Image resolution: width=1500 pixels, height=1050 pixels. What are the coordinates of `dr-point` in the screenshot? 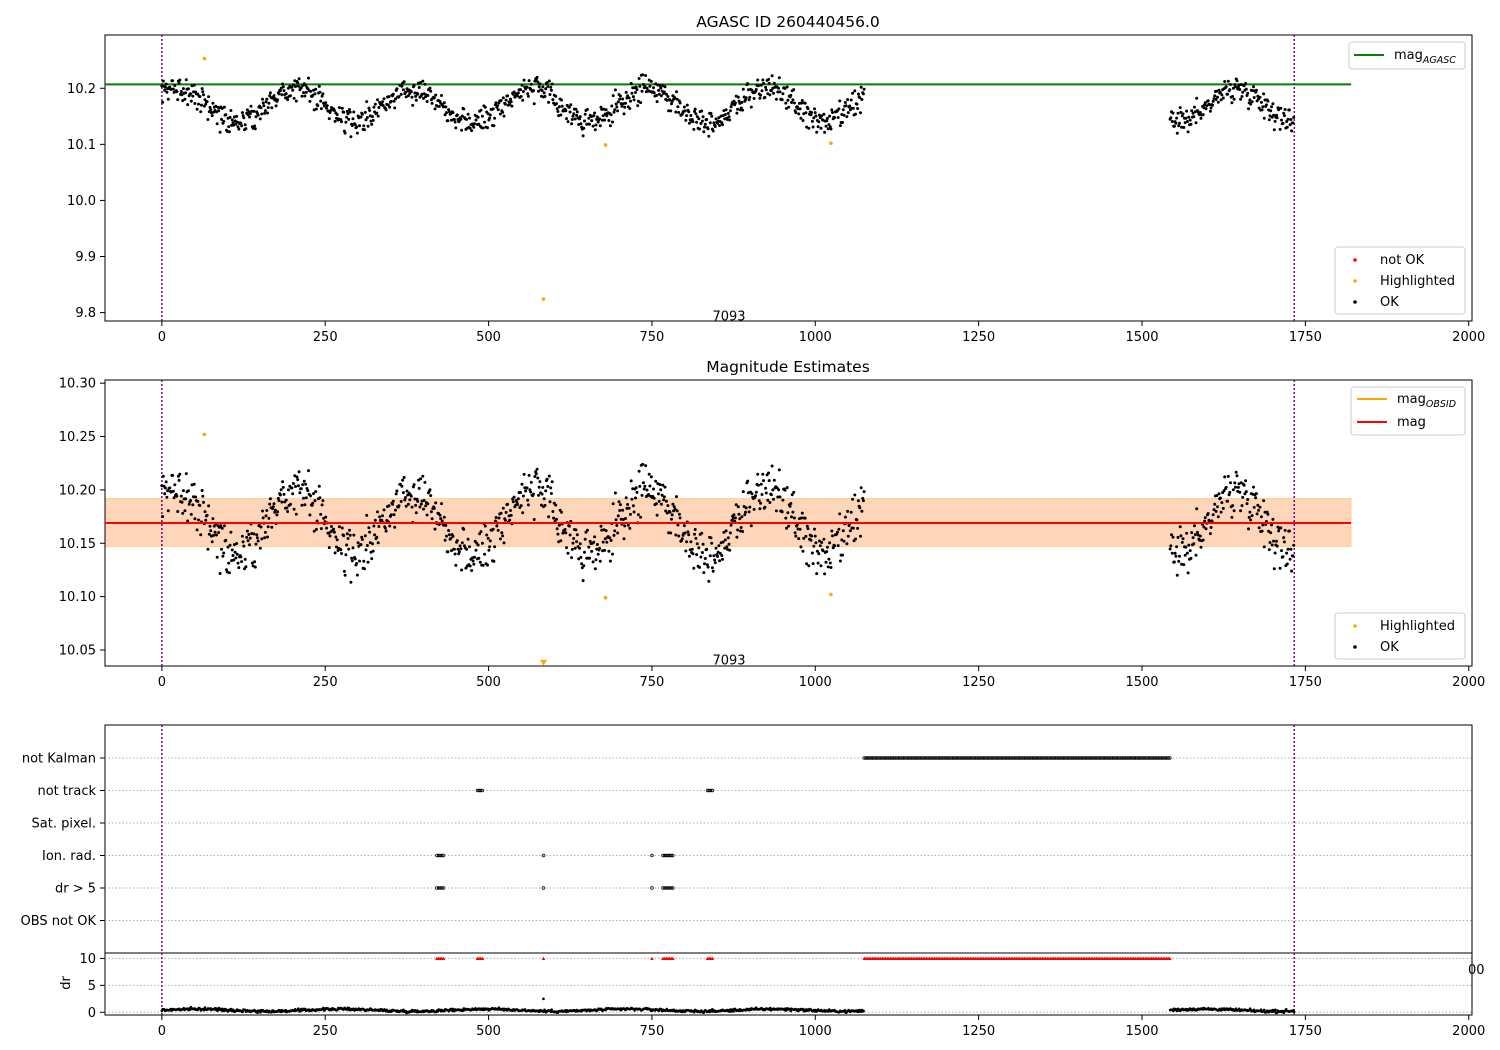 It's located at (733, 1011).